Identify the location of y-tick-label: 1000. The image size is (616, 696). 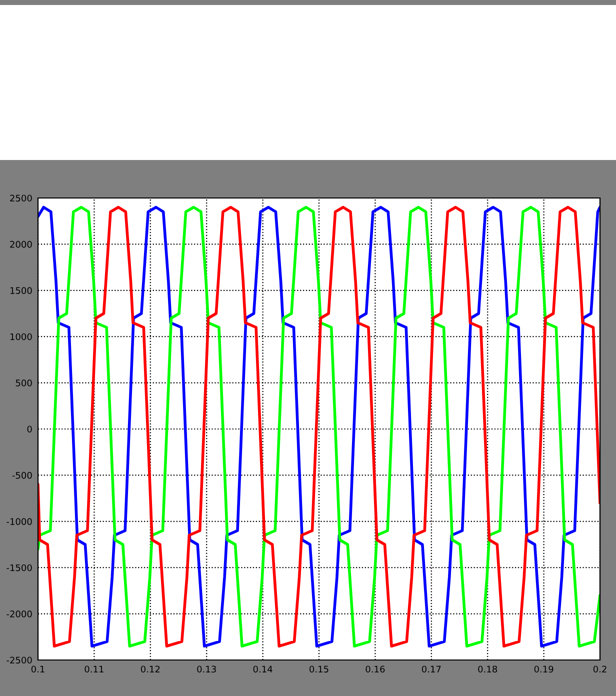
(21, 336).